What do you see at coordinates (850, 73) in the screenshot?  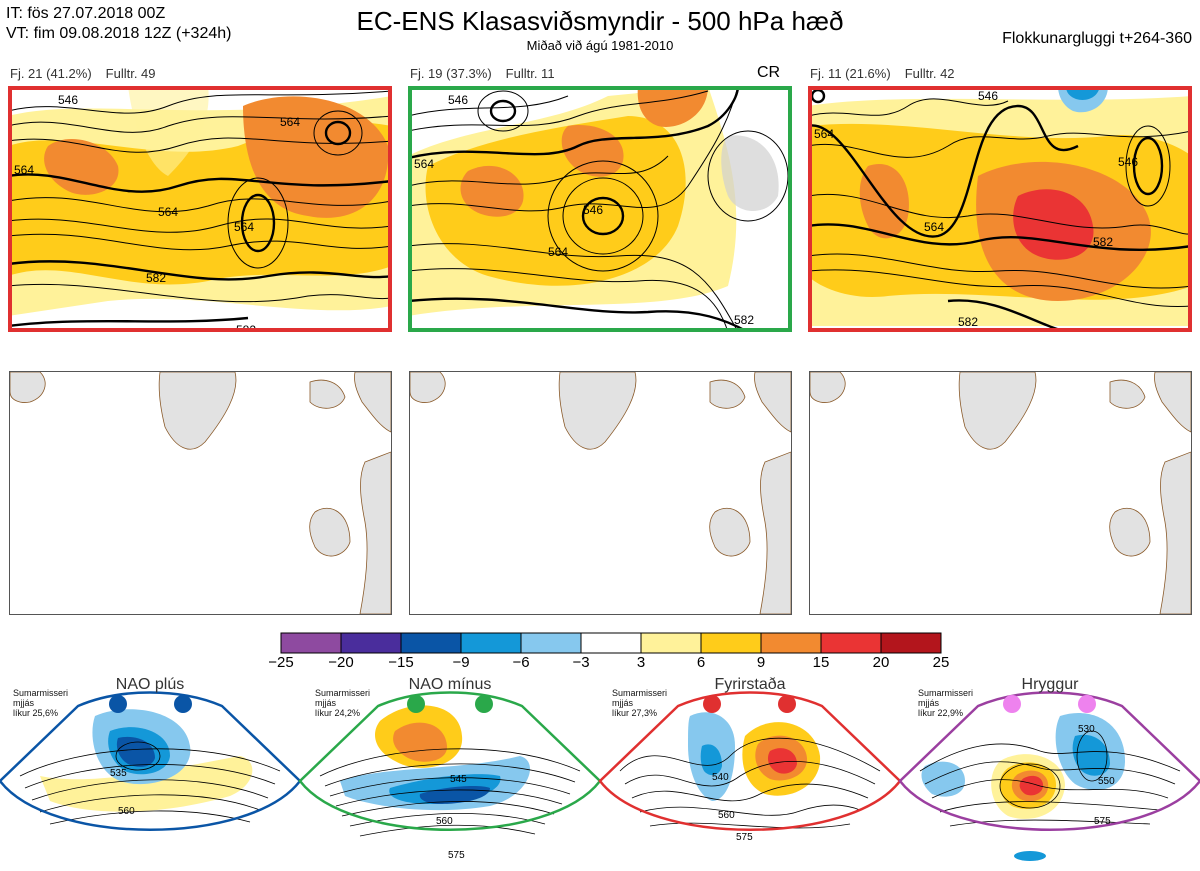 I see `panel-3-cluster: Fj. 11 (21.6%)` at bounding box center [850, 73].